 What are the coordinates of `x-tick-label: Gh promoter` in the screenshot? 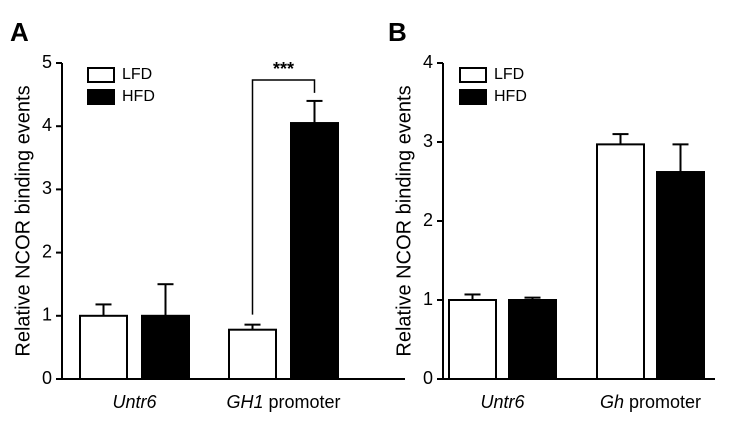 It's located at (650, 402).